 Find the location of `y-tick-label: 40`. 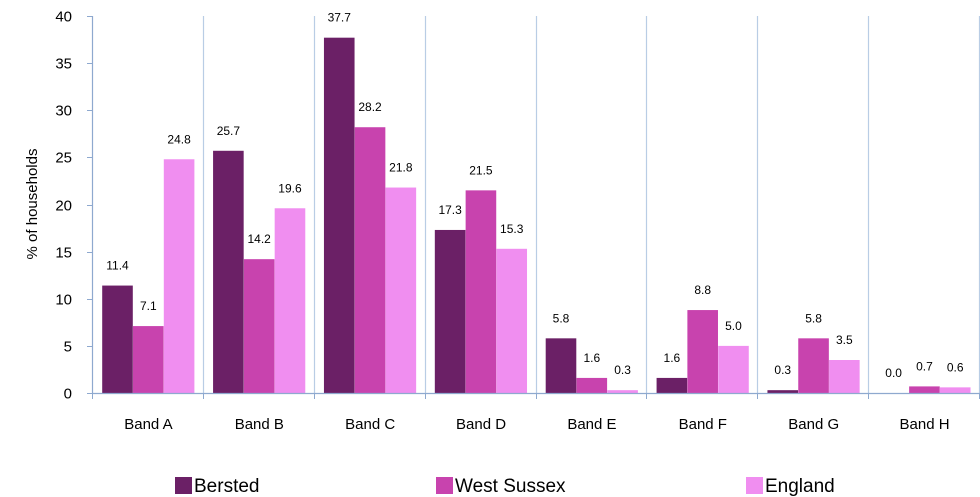

y-tick-label: 40 is located at coordinates (63, 17).